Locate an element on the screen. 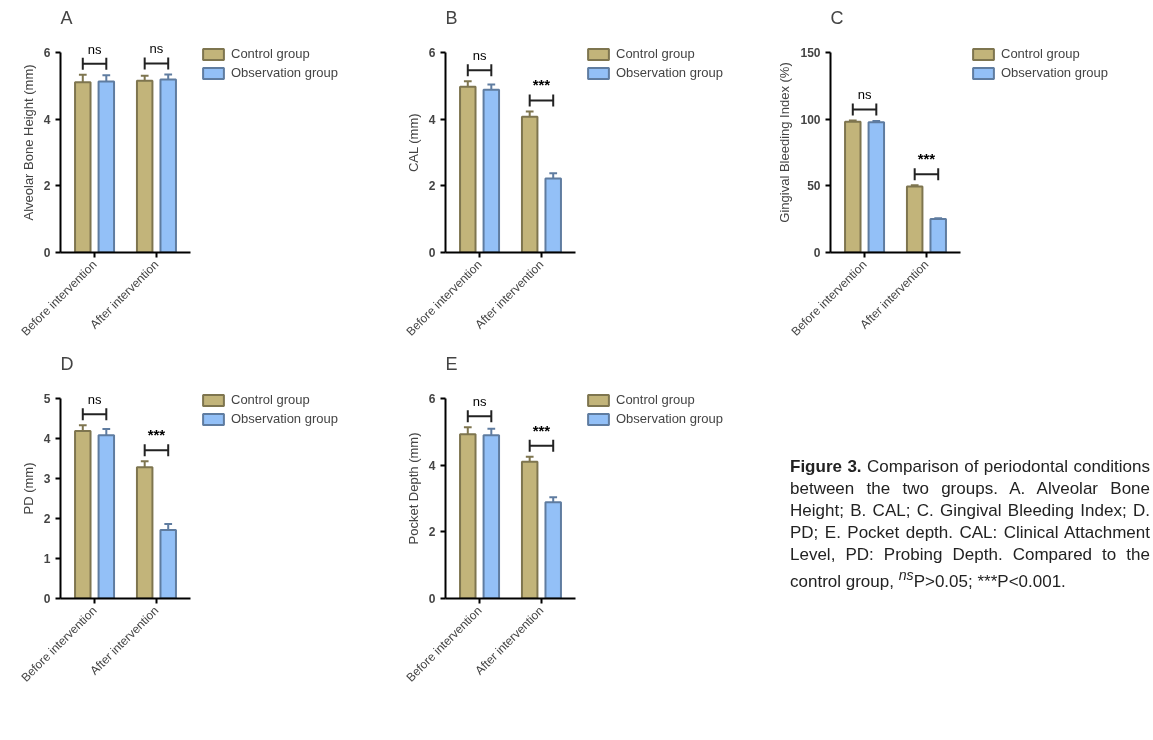  y-axis-title: PD (mm) is located at coordinates (28, 488).